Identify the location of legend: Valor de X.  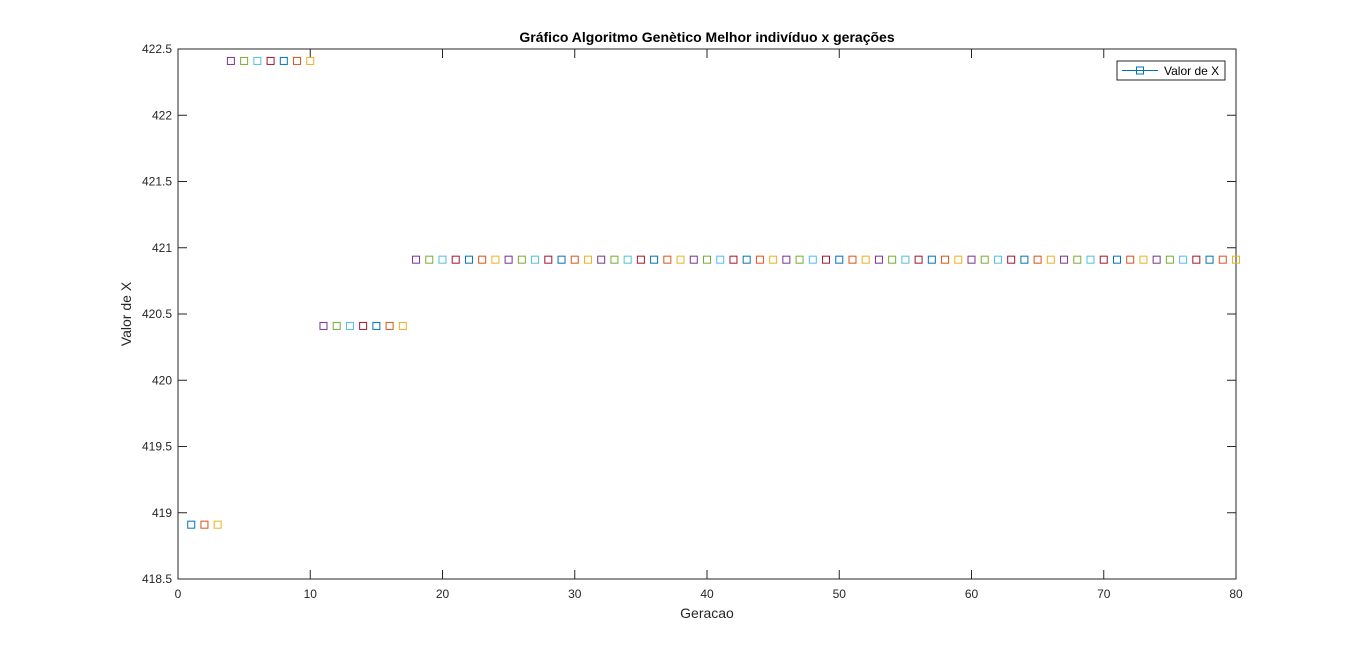
(1171, 70).